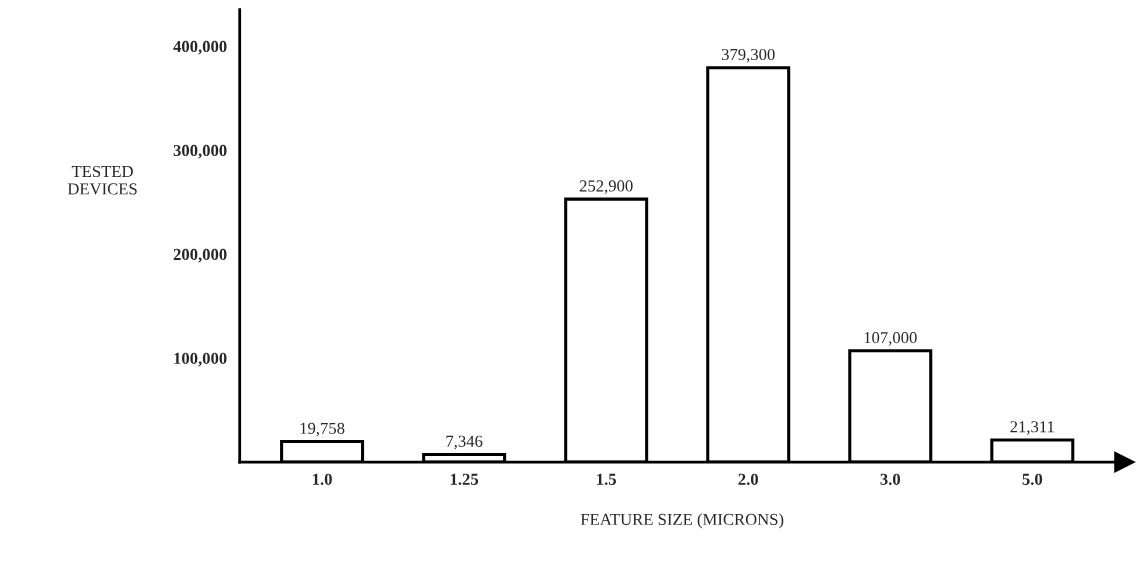  I want to click on data-label: 7,346, so click(464, 442).